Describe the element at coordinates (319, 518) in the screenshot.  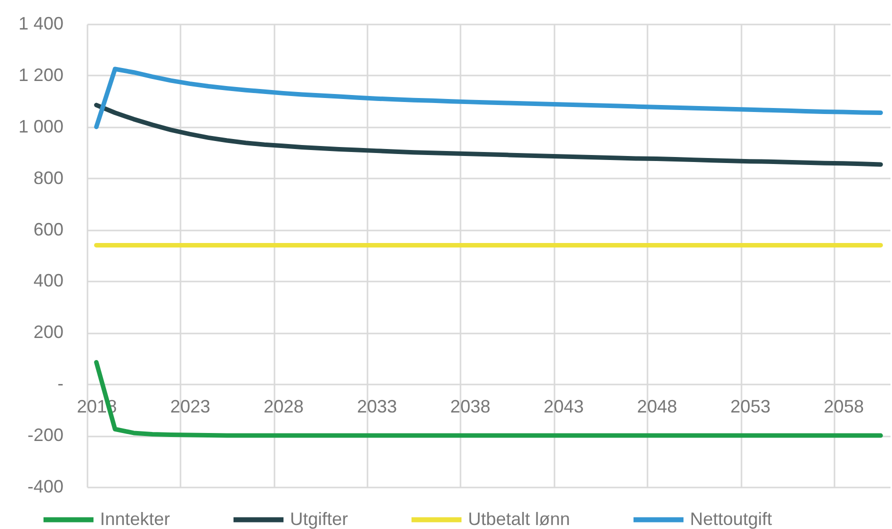
I see `legend-label: Utgifter` at that location.